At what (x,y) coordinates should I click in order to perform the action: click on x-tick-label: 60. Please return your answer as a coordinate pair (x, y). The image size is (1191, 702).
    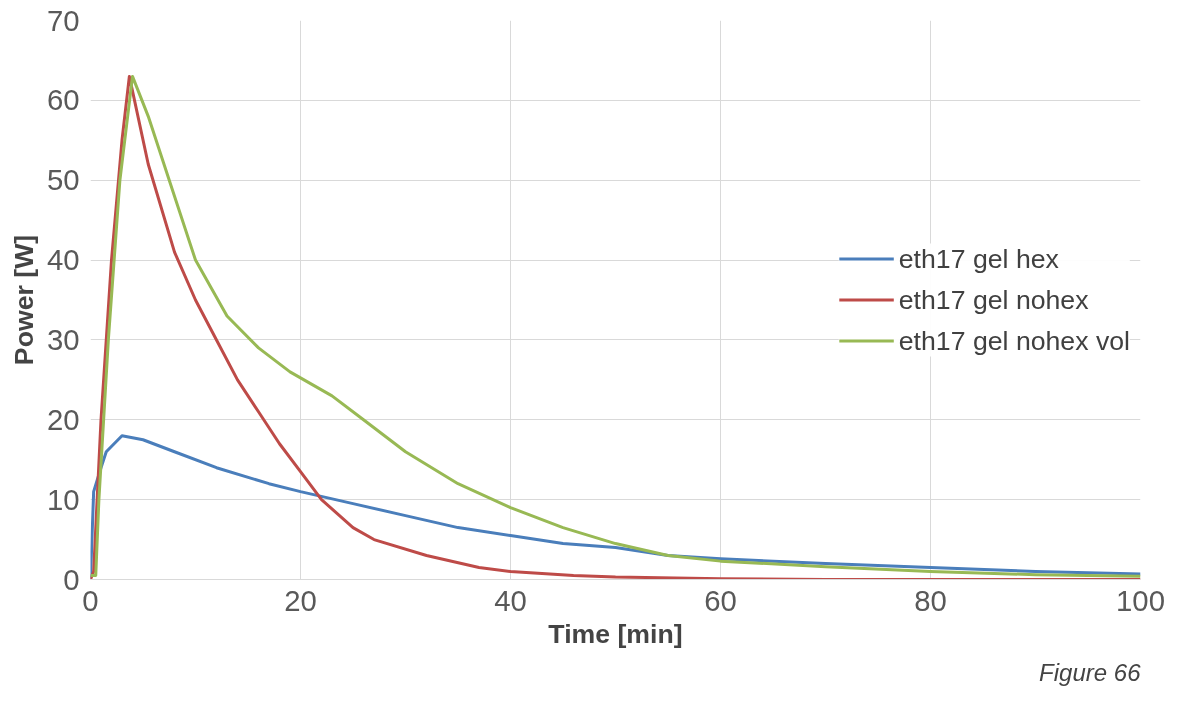
    Looking at the image, I should click on (720, 600).